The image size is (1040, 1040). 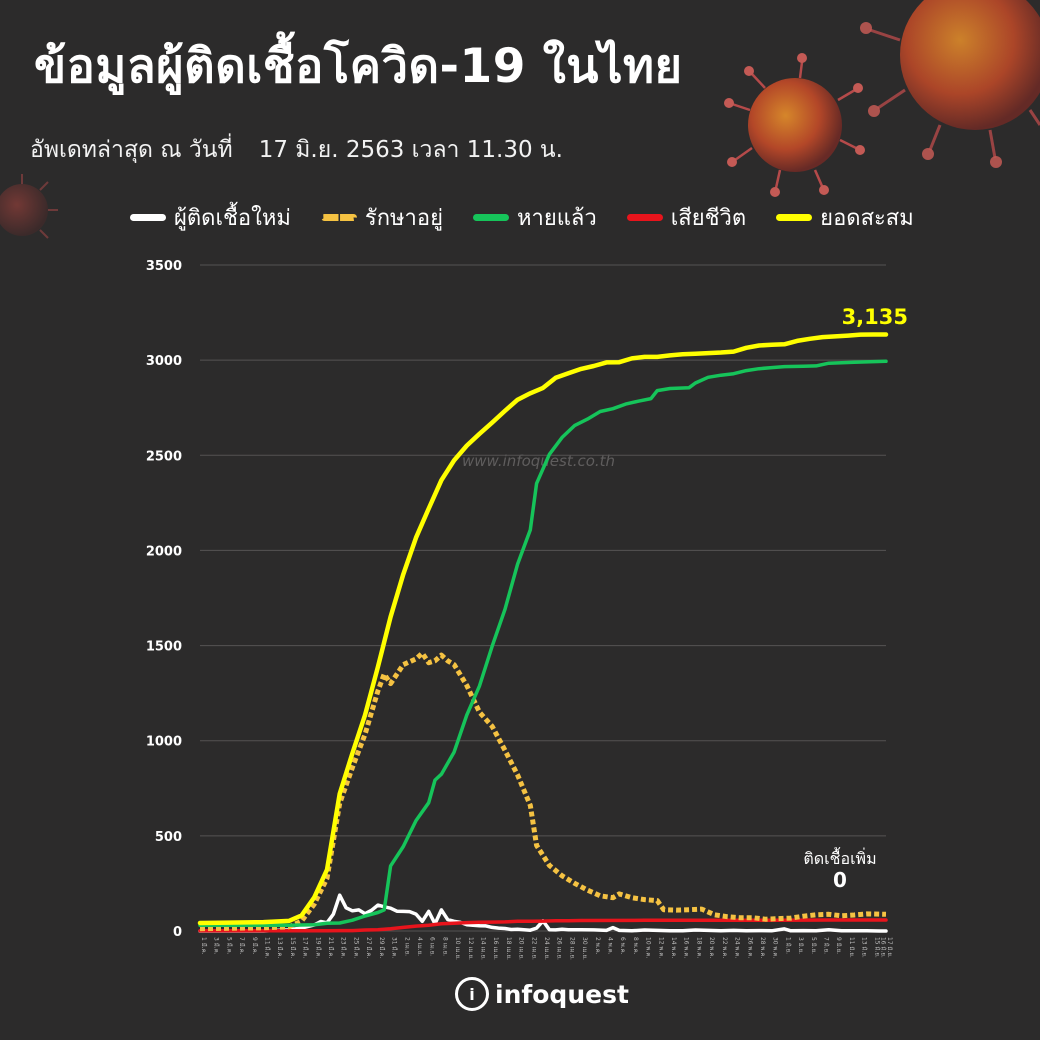 I want to click on x-tick-label: 1 มี.ค., so click(x=204, y=946).